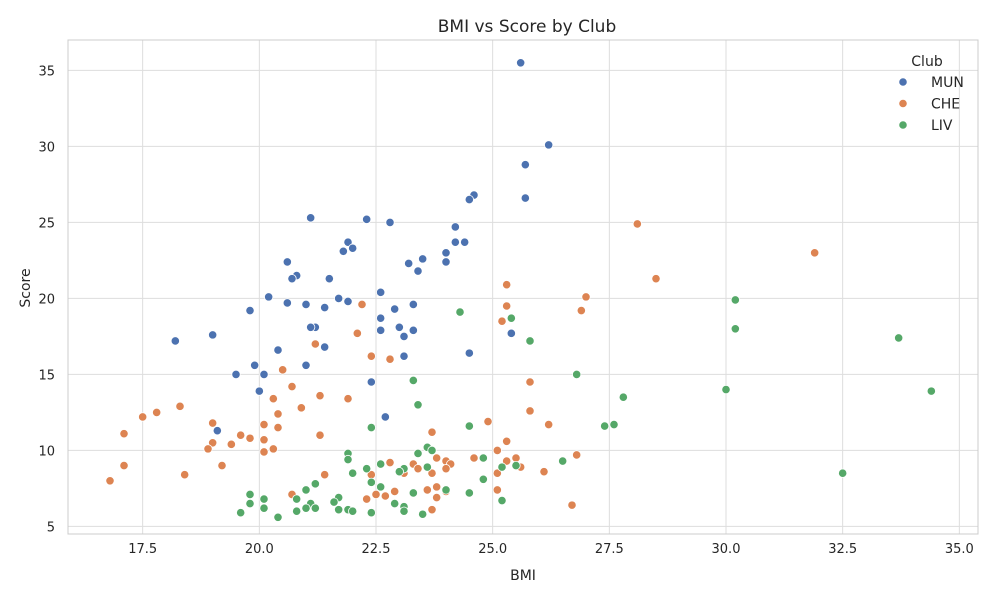 This screenshot has height=604, width=1000. I want to click on y-tick-label: 10, so click(46, 451).